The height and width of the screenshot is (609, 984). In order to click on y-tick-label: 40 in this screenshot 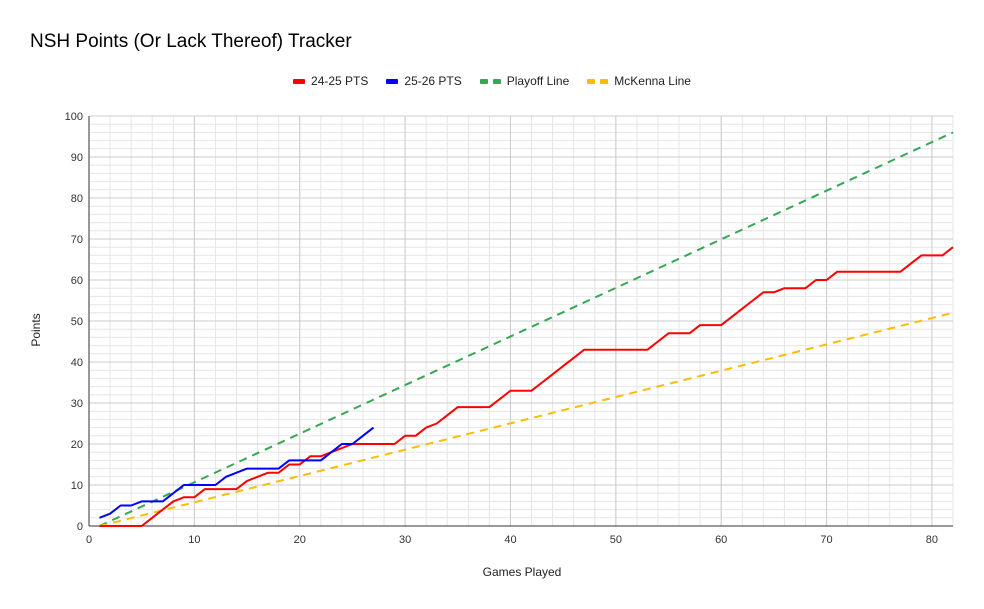, I will do `click(77, 363)`.